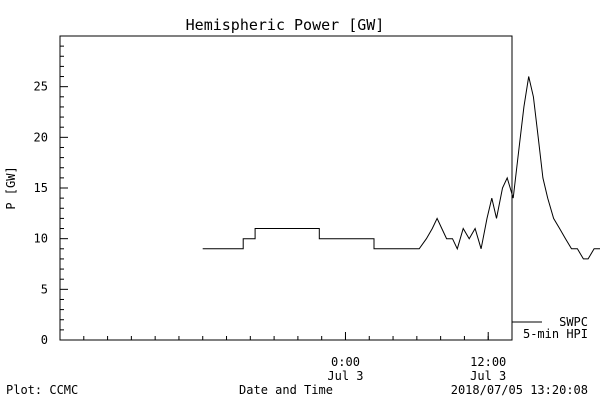  What do you see at coordinates (555, 334) in the screenshot?
I see `legend-label-5min-hpi: 5-min HPI` at bounding box center [555, 334].